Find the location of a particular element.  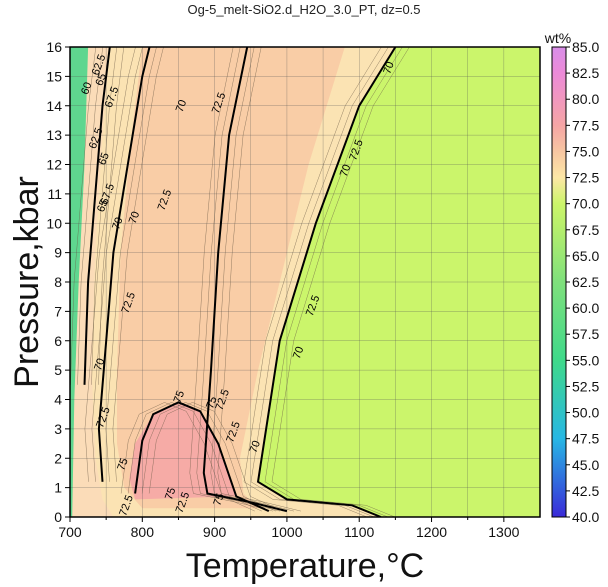

y-tick-label-6: 6 is located at coordinates (58, 341).